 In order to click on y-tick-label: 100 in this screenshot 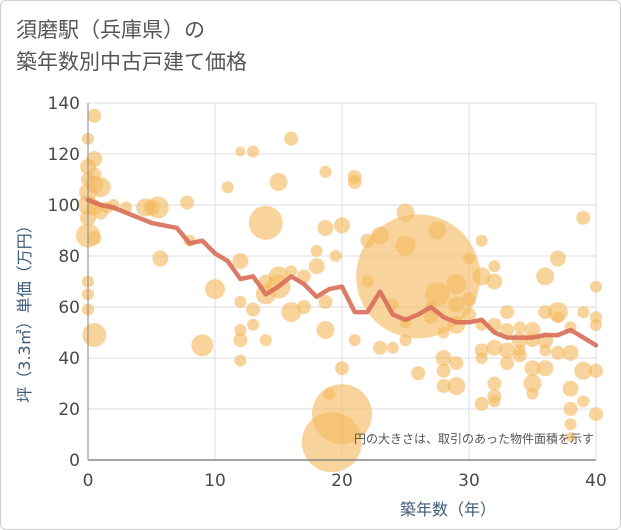, I will do `click(64, 206)`.